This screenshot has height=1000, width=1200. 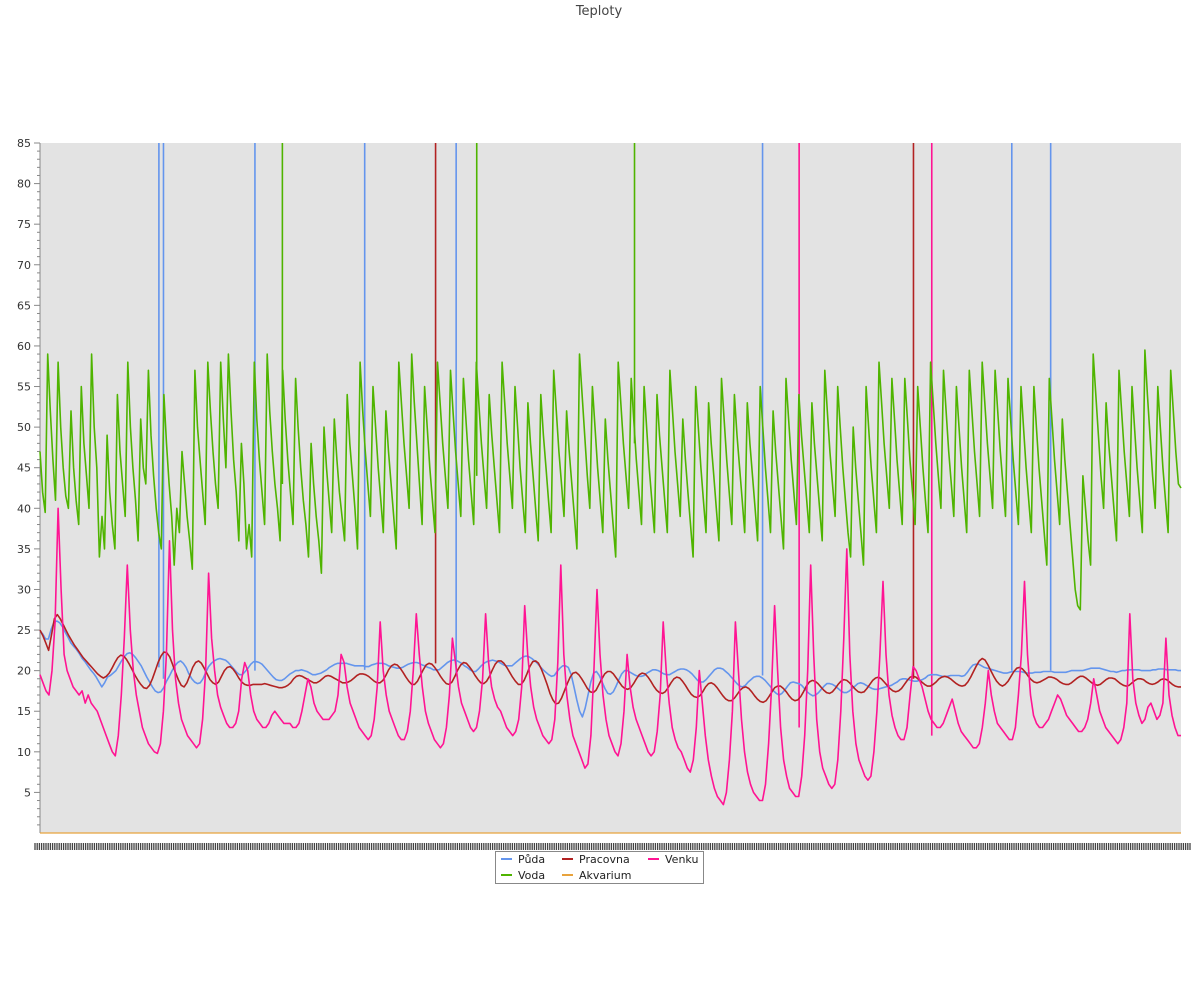 What do you see at coordinates (653, 859) in the screenshot?
I see `legend-swatch-venku` at bounding box center [653, 859].